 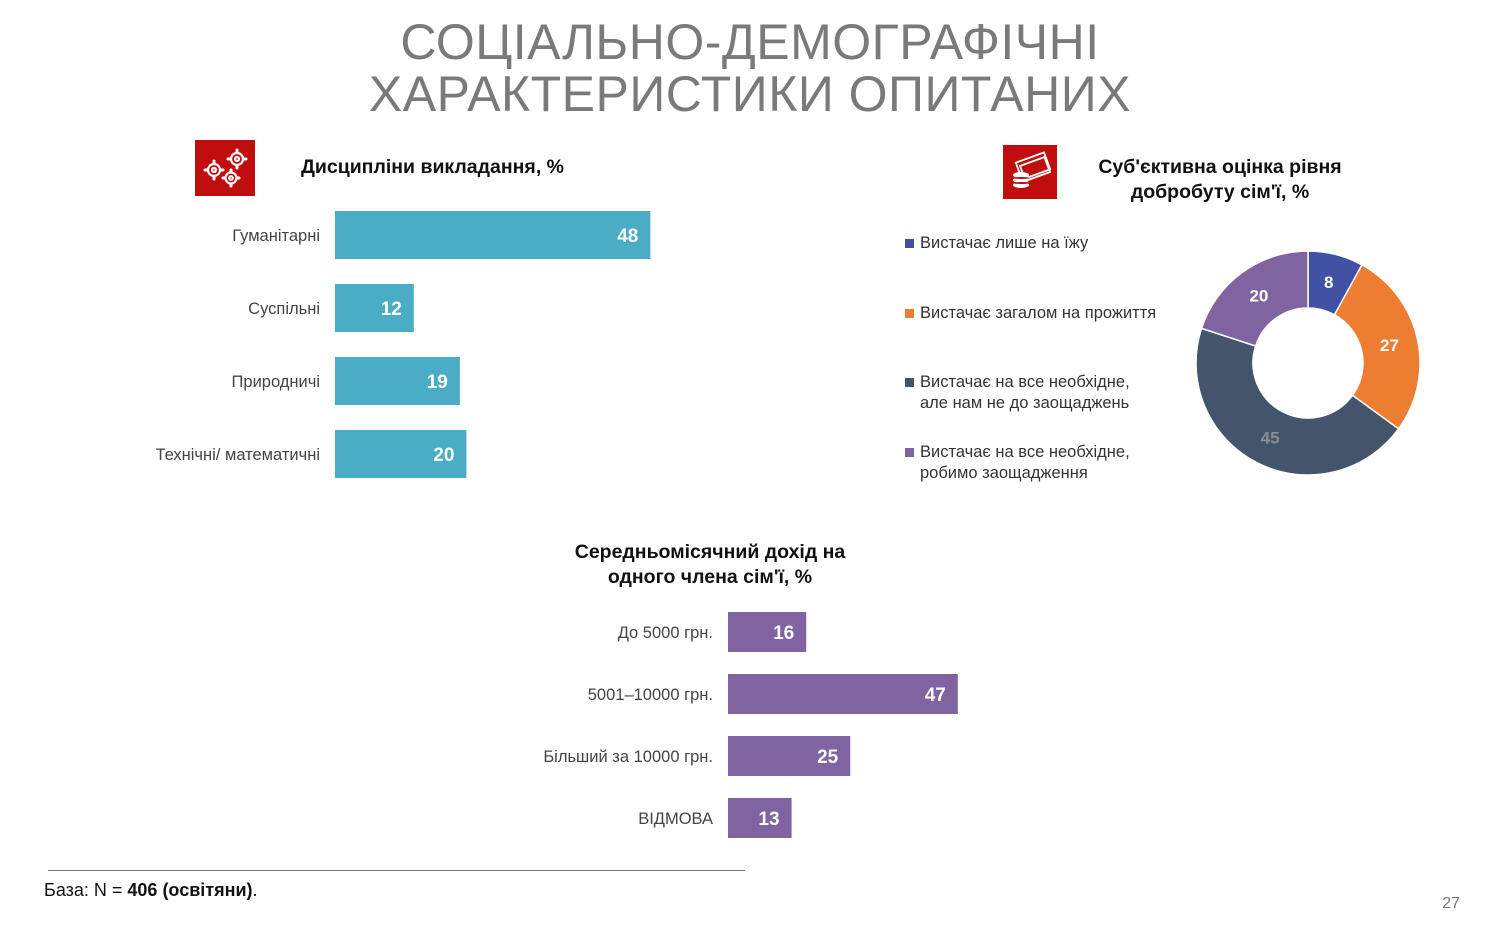 I want to click on slide-title-line1: СОЦІАЛЬНО-ДЕМОГРАФІЧНІ, so click(x=750, y=42).